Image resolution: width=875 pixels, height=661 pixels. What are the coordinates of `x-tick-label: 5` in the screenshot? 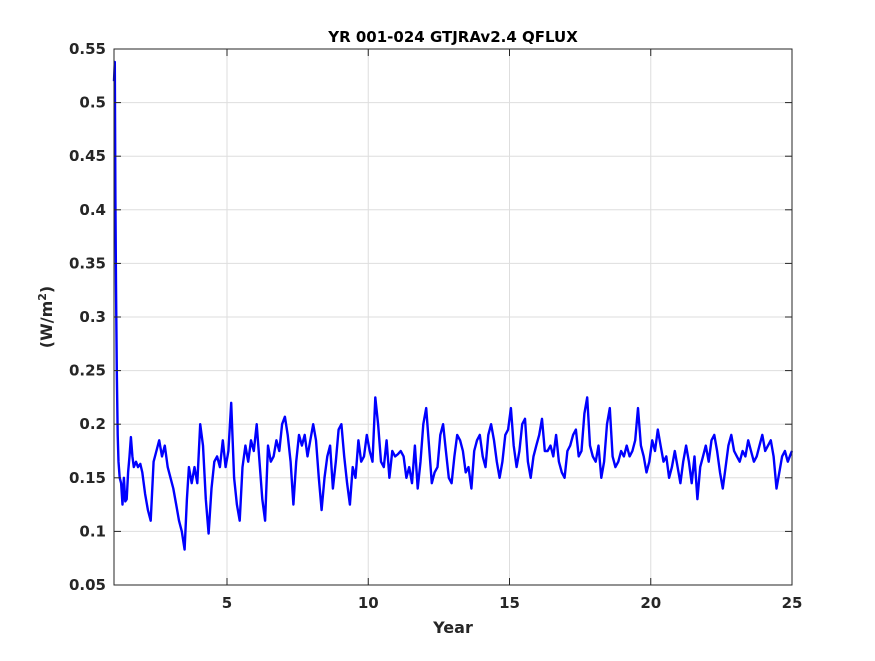 It's located at (227, 603).